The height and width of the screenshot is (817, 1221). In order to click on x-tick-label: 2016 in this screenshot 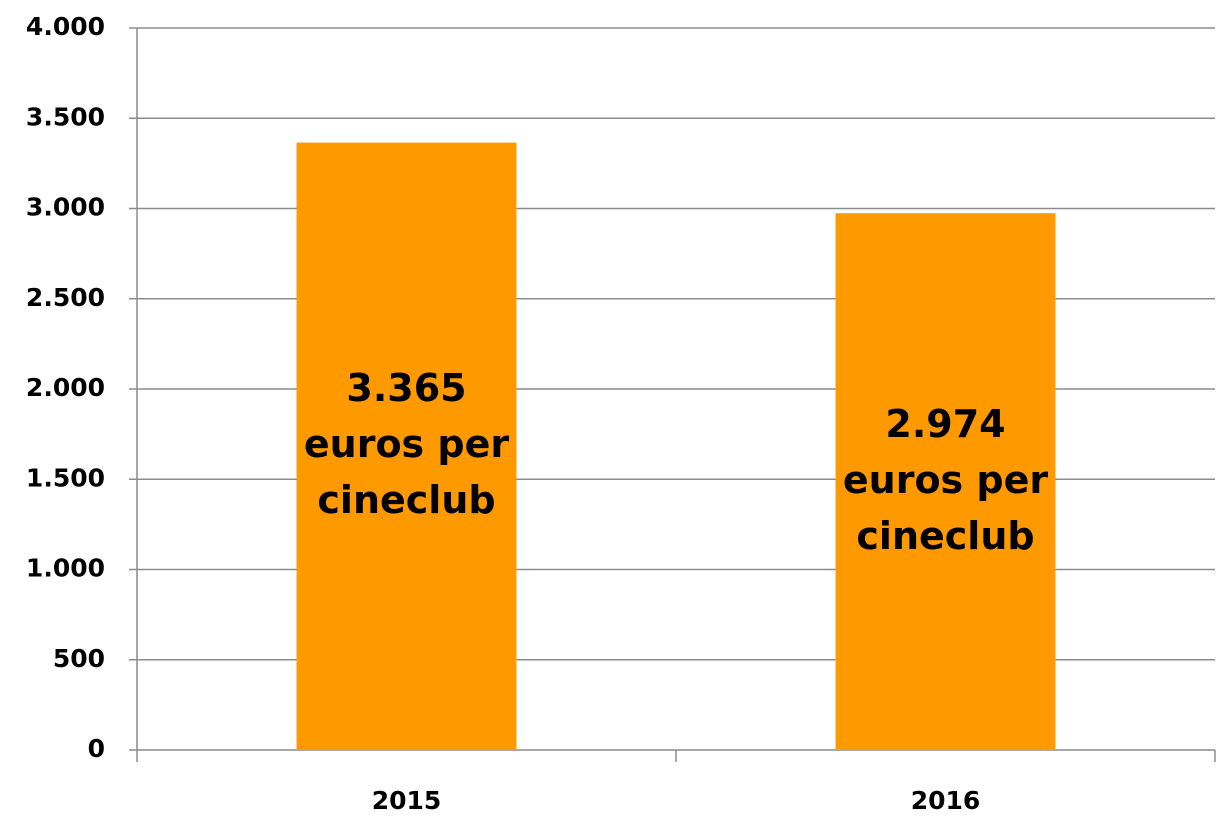, I will do `click(946, 800)`.